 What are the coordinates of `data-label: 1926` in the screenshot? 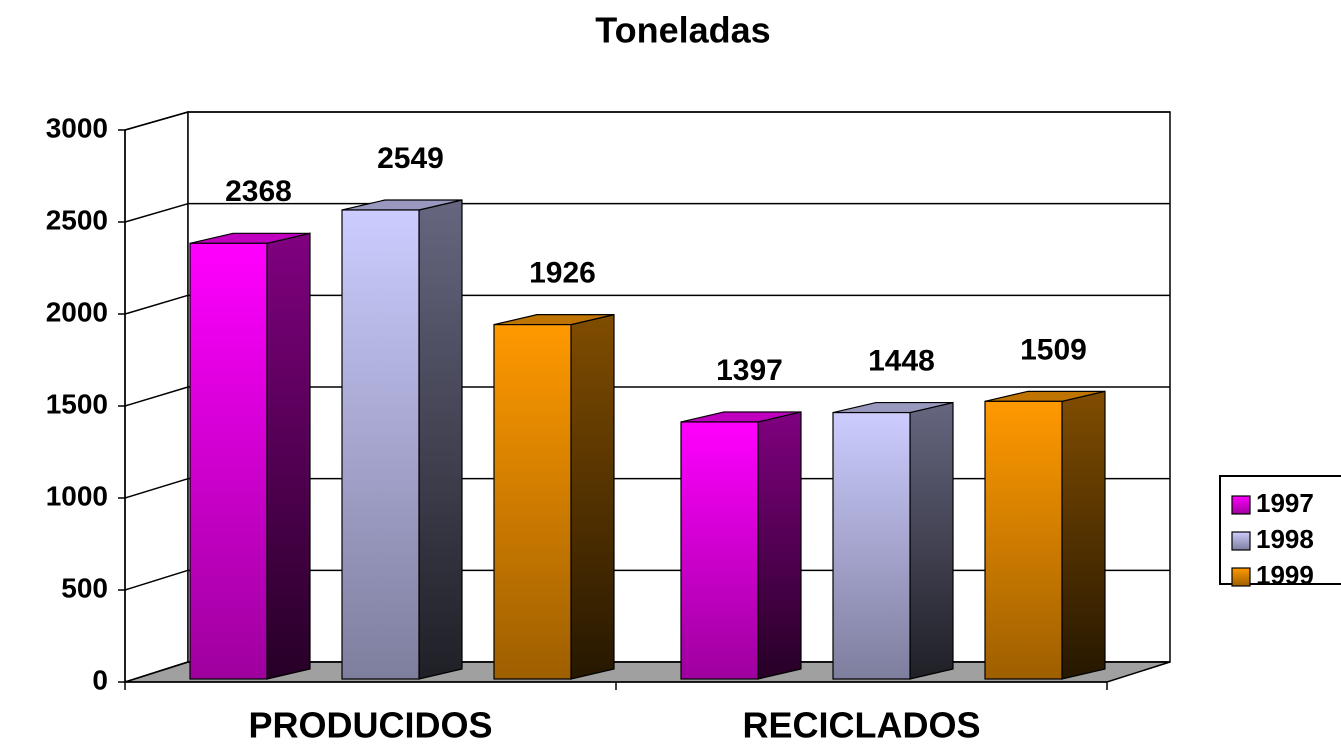 It's located at (562, 273).